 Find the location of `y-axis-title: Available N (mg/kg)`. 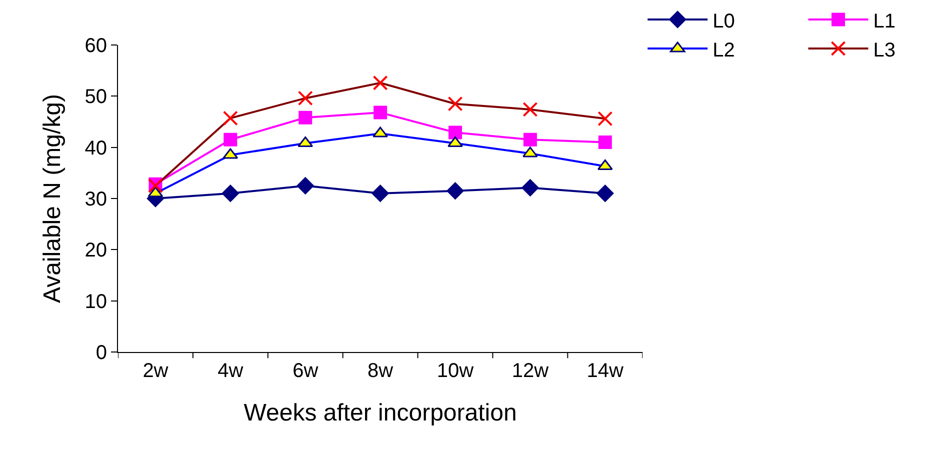

y-axis-title: Available N (mg/kg) is located at coordinates (52, 198).